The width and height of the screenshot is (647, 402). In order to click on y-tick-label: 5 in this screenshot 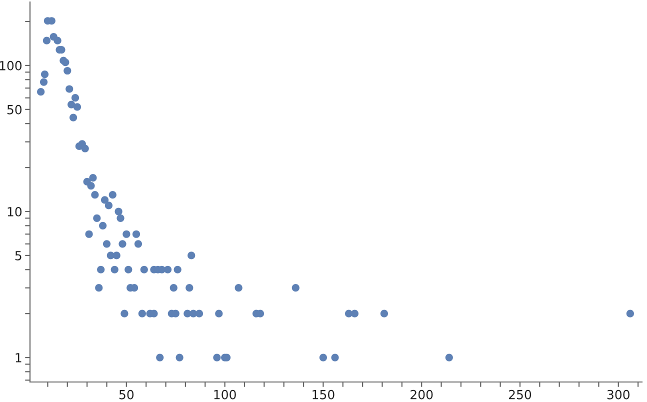, I will do `click(18, 255)`.